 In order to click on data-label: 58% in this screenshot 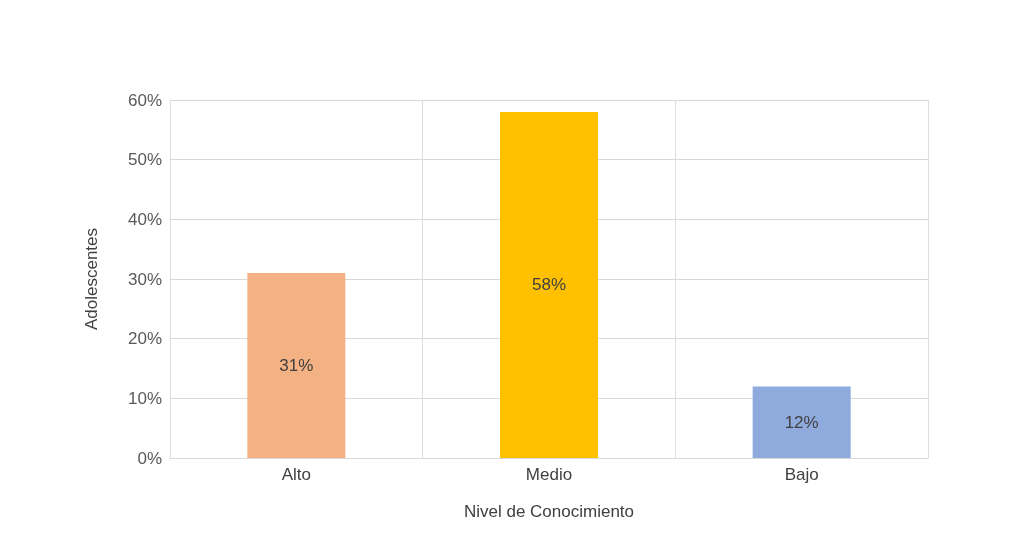, I will do `click(549, 285)`.